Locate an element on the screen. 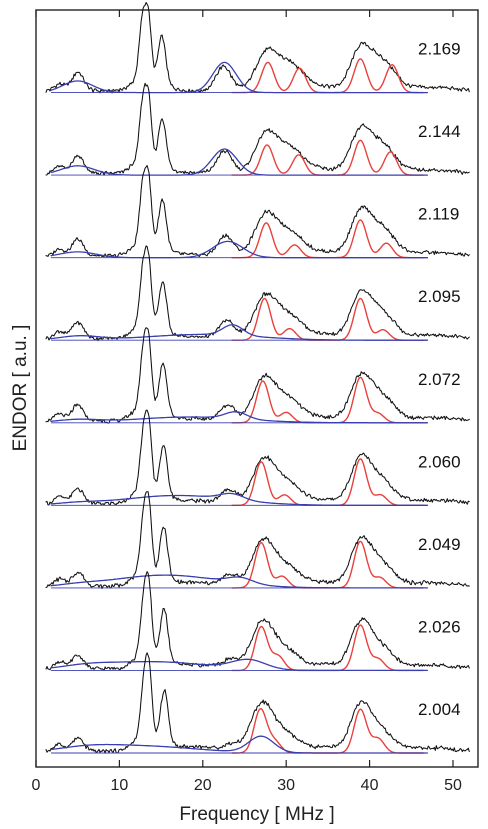 The height and width of the screenshot is (829, 488). g-value-label: 2.072 is located at coordinates (439, 379).